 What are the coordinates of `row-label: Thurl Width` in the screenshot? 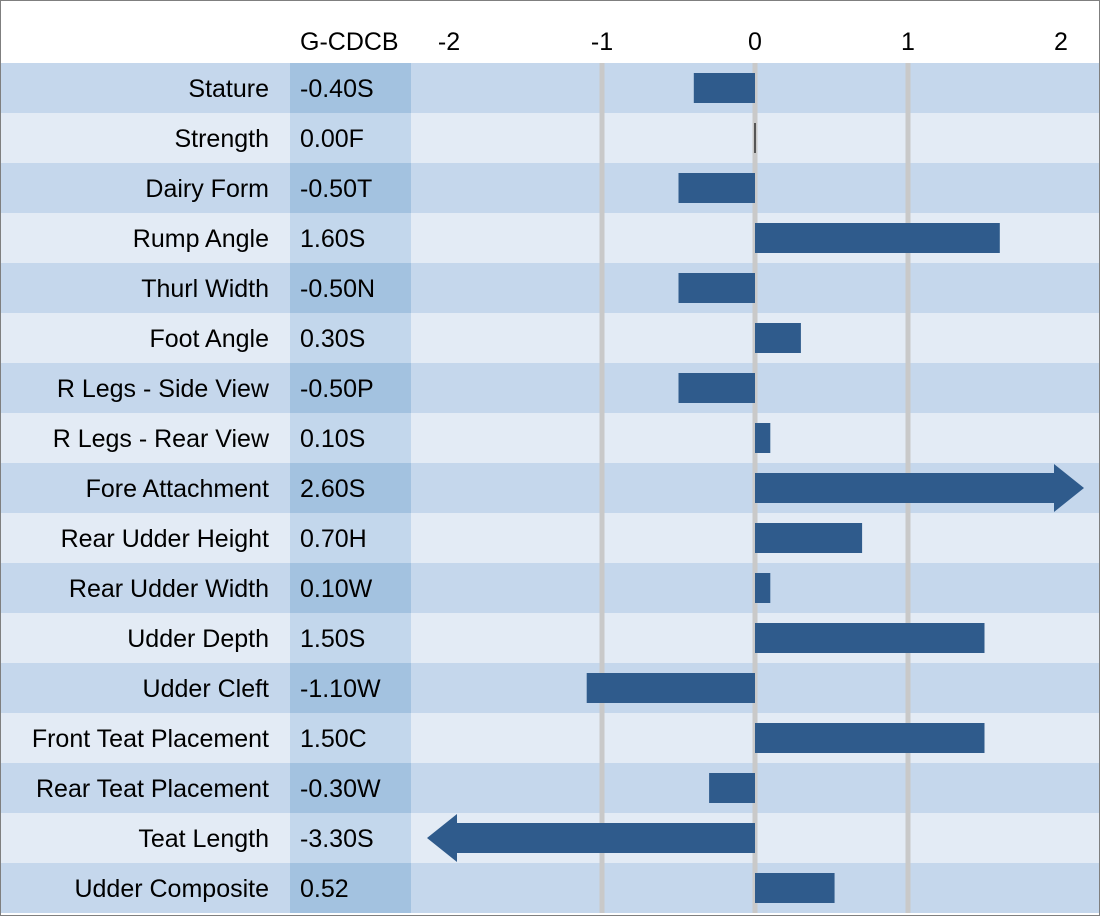 It's located at (205, 289).